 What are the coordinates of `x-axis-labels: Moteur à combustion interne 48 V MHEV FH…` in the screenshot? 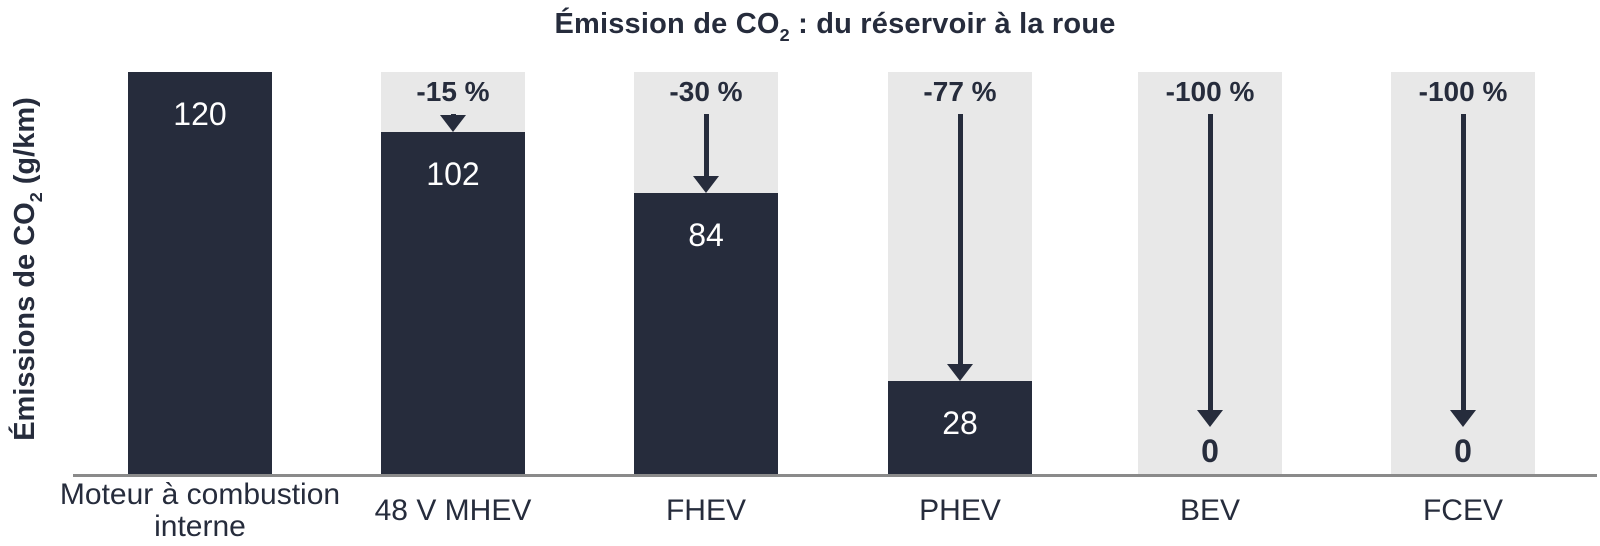 It's located at (828, 511).